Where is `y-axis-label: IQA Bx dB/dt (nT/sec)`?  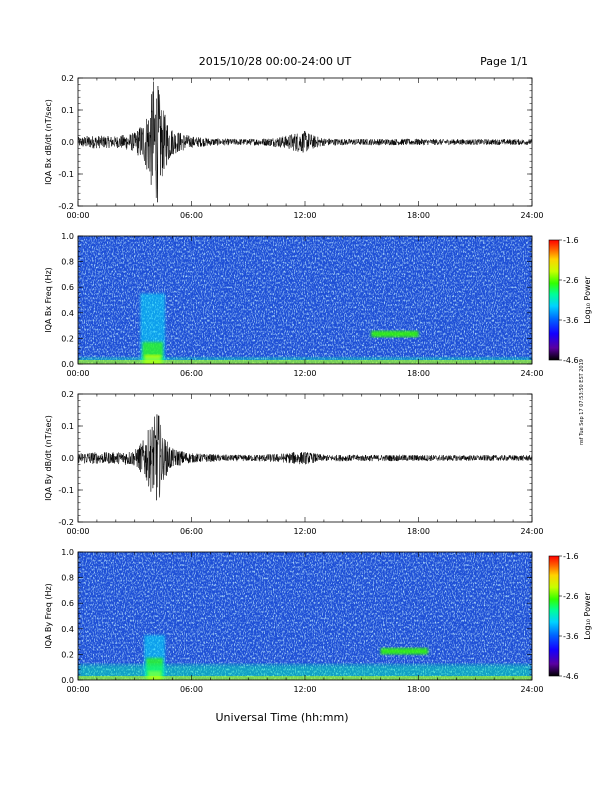 y-axis-label: IQA Bx dB/dt (nT/sec) is located at coordinates (48, 142).